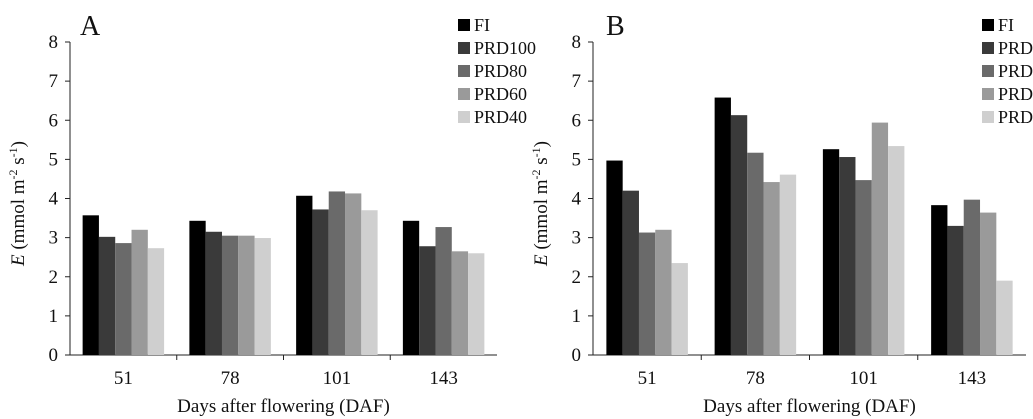 This screenshot has height=419, width=1033. Describe the element at coordinates (988, 94) in the screenshot. I see `legend-swatch-prd60` at that location.